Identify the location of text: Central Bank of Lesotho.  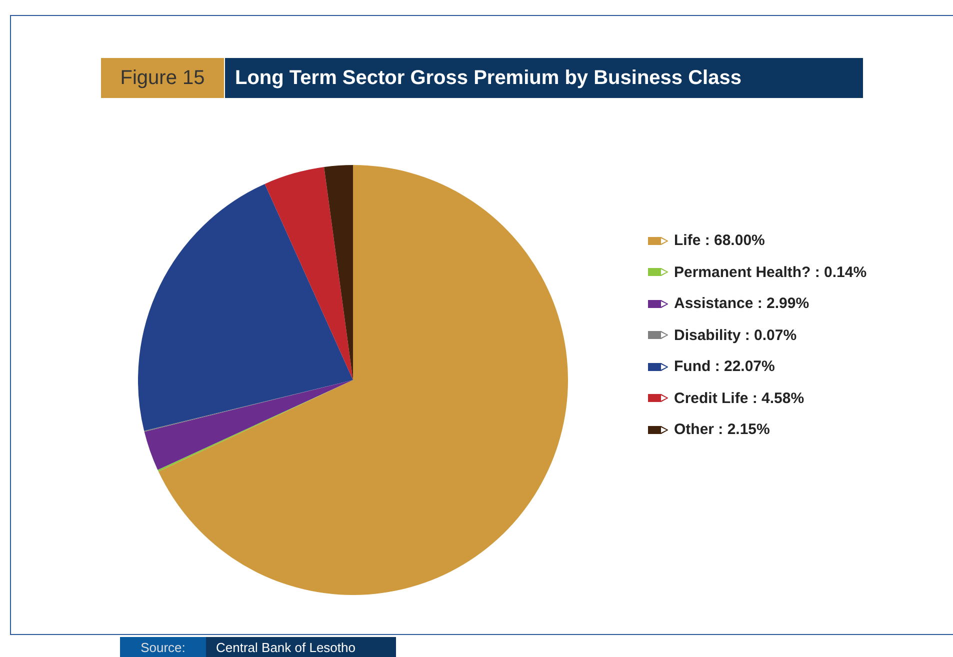
(301, 647).